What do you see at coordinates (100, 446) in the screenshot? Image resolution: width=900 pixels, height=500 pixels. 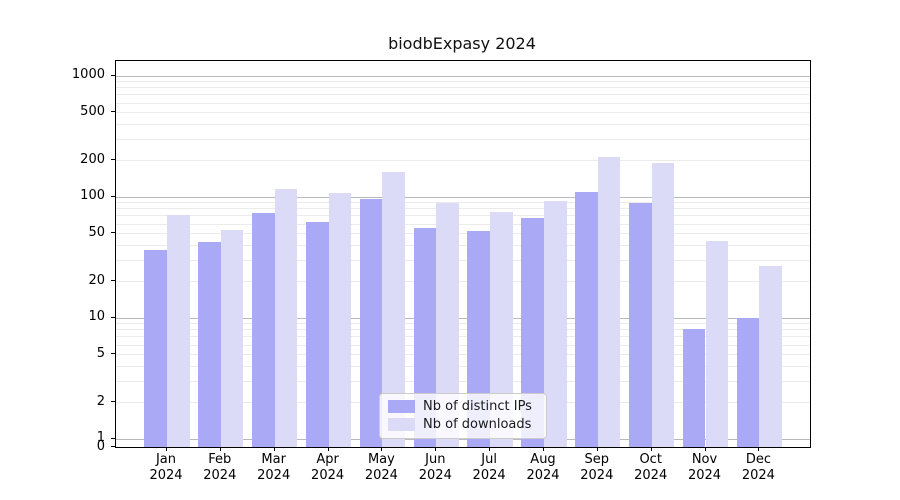 I see `y-tick-label: 0` at bounding box center [100, 446].